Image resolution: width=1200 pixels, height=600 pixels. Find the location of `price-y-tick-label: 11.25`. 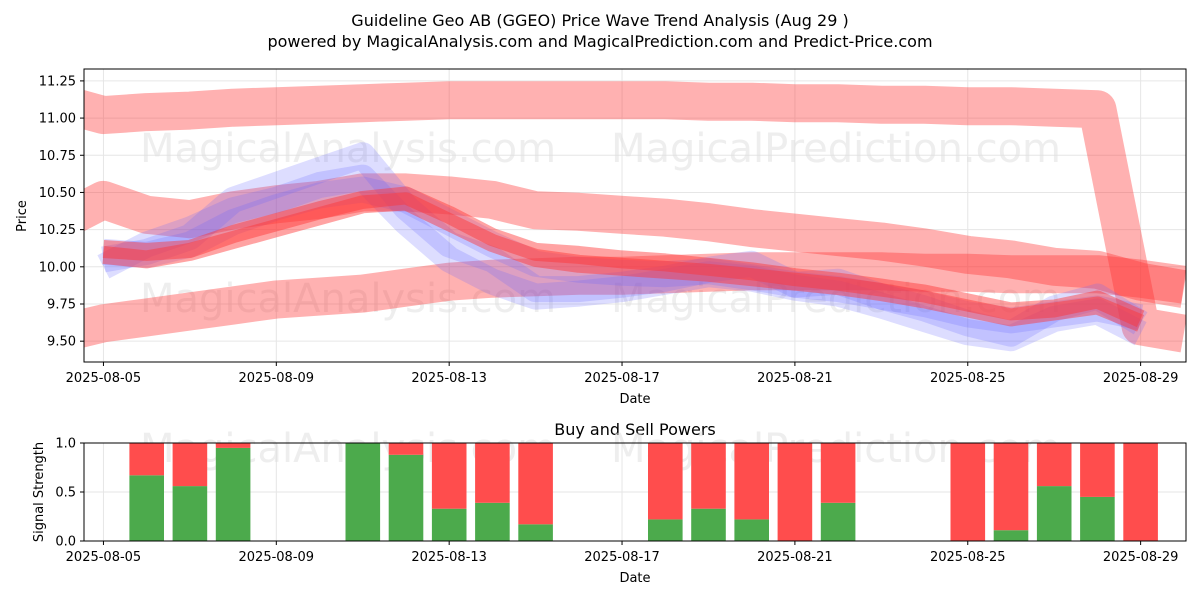

price-y-tick-label: 11.25 is located at coordinates (57, 81).